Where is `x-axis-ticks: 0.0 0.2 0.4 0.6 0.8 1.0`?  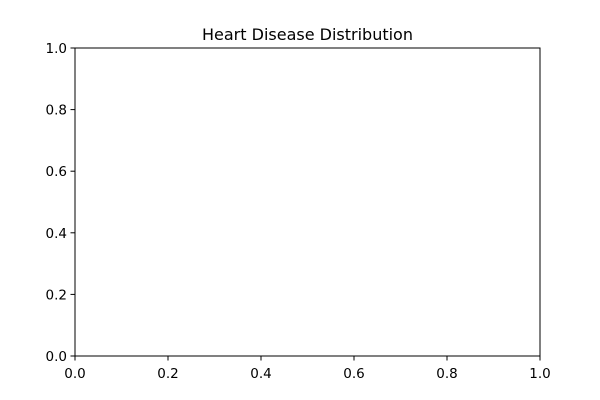
x-axis-ticks: 0.0 0.2 0.4 0.6 0.8 1.0 is located at coordinates (307, 369).